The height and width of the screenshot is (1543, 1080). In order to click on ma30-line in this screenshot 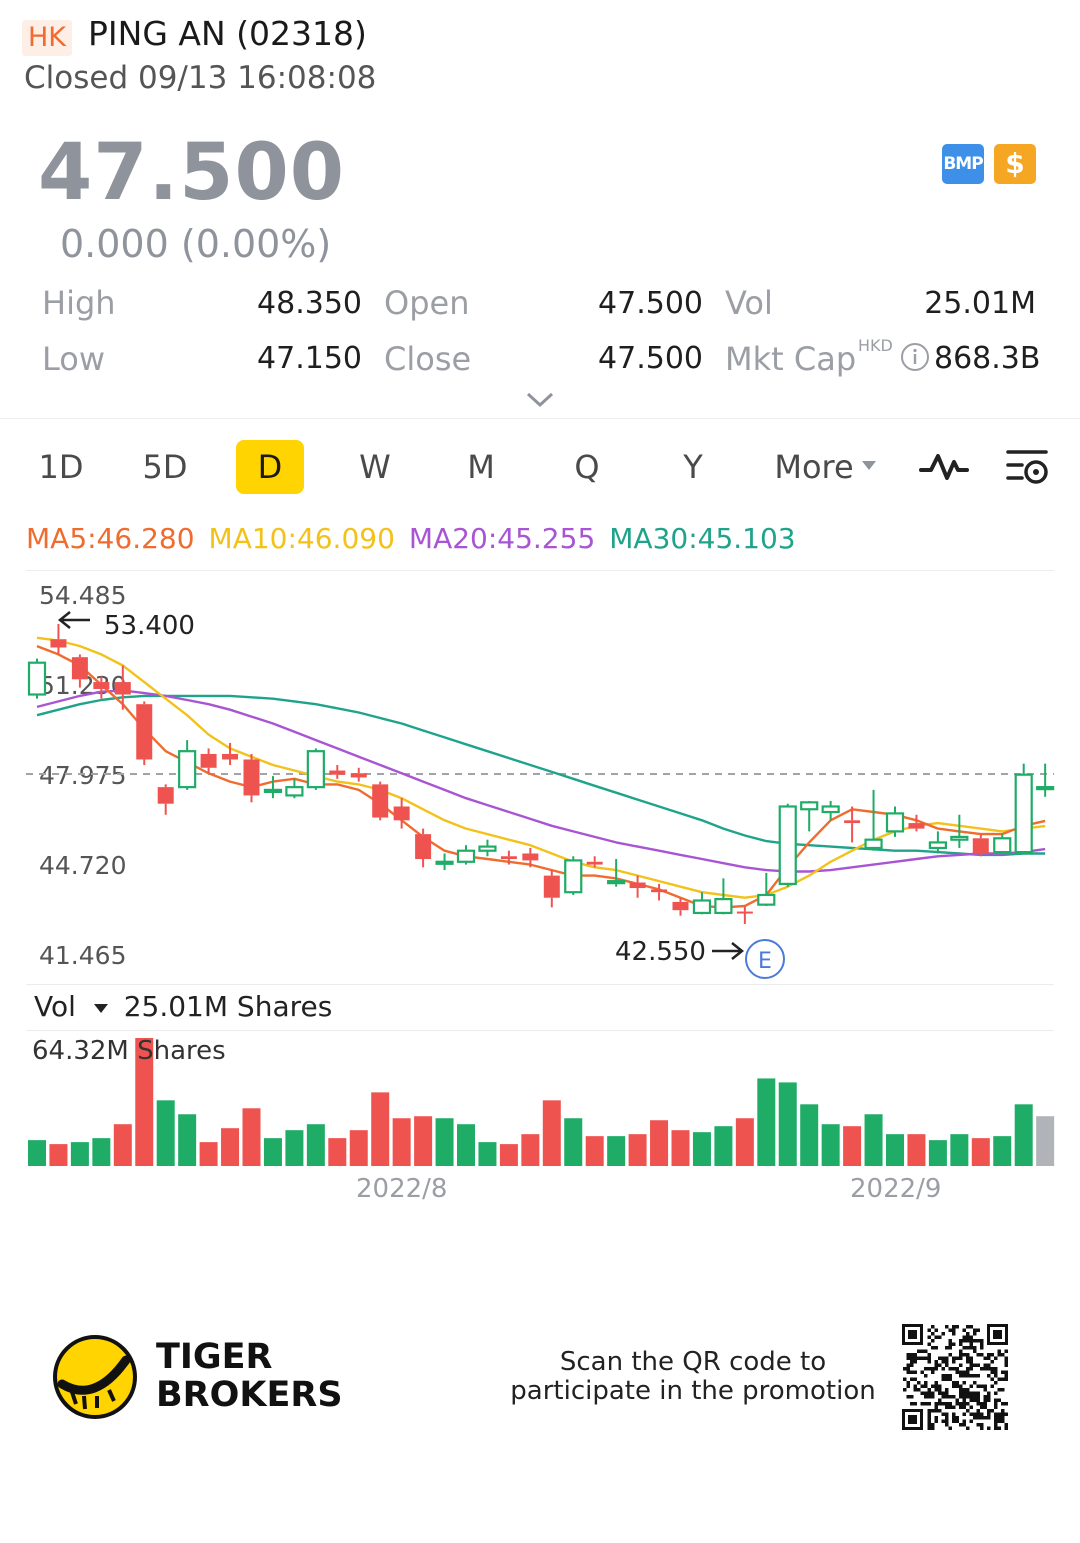, I will do `click(541, 775)`.